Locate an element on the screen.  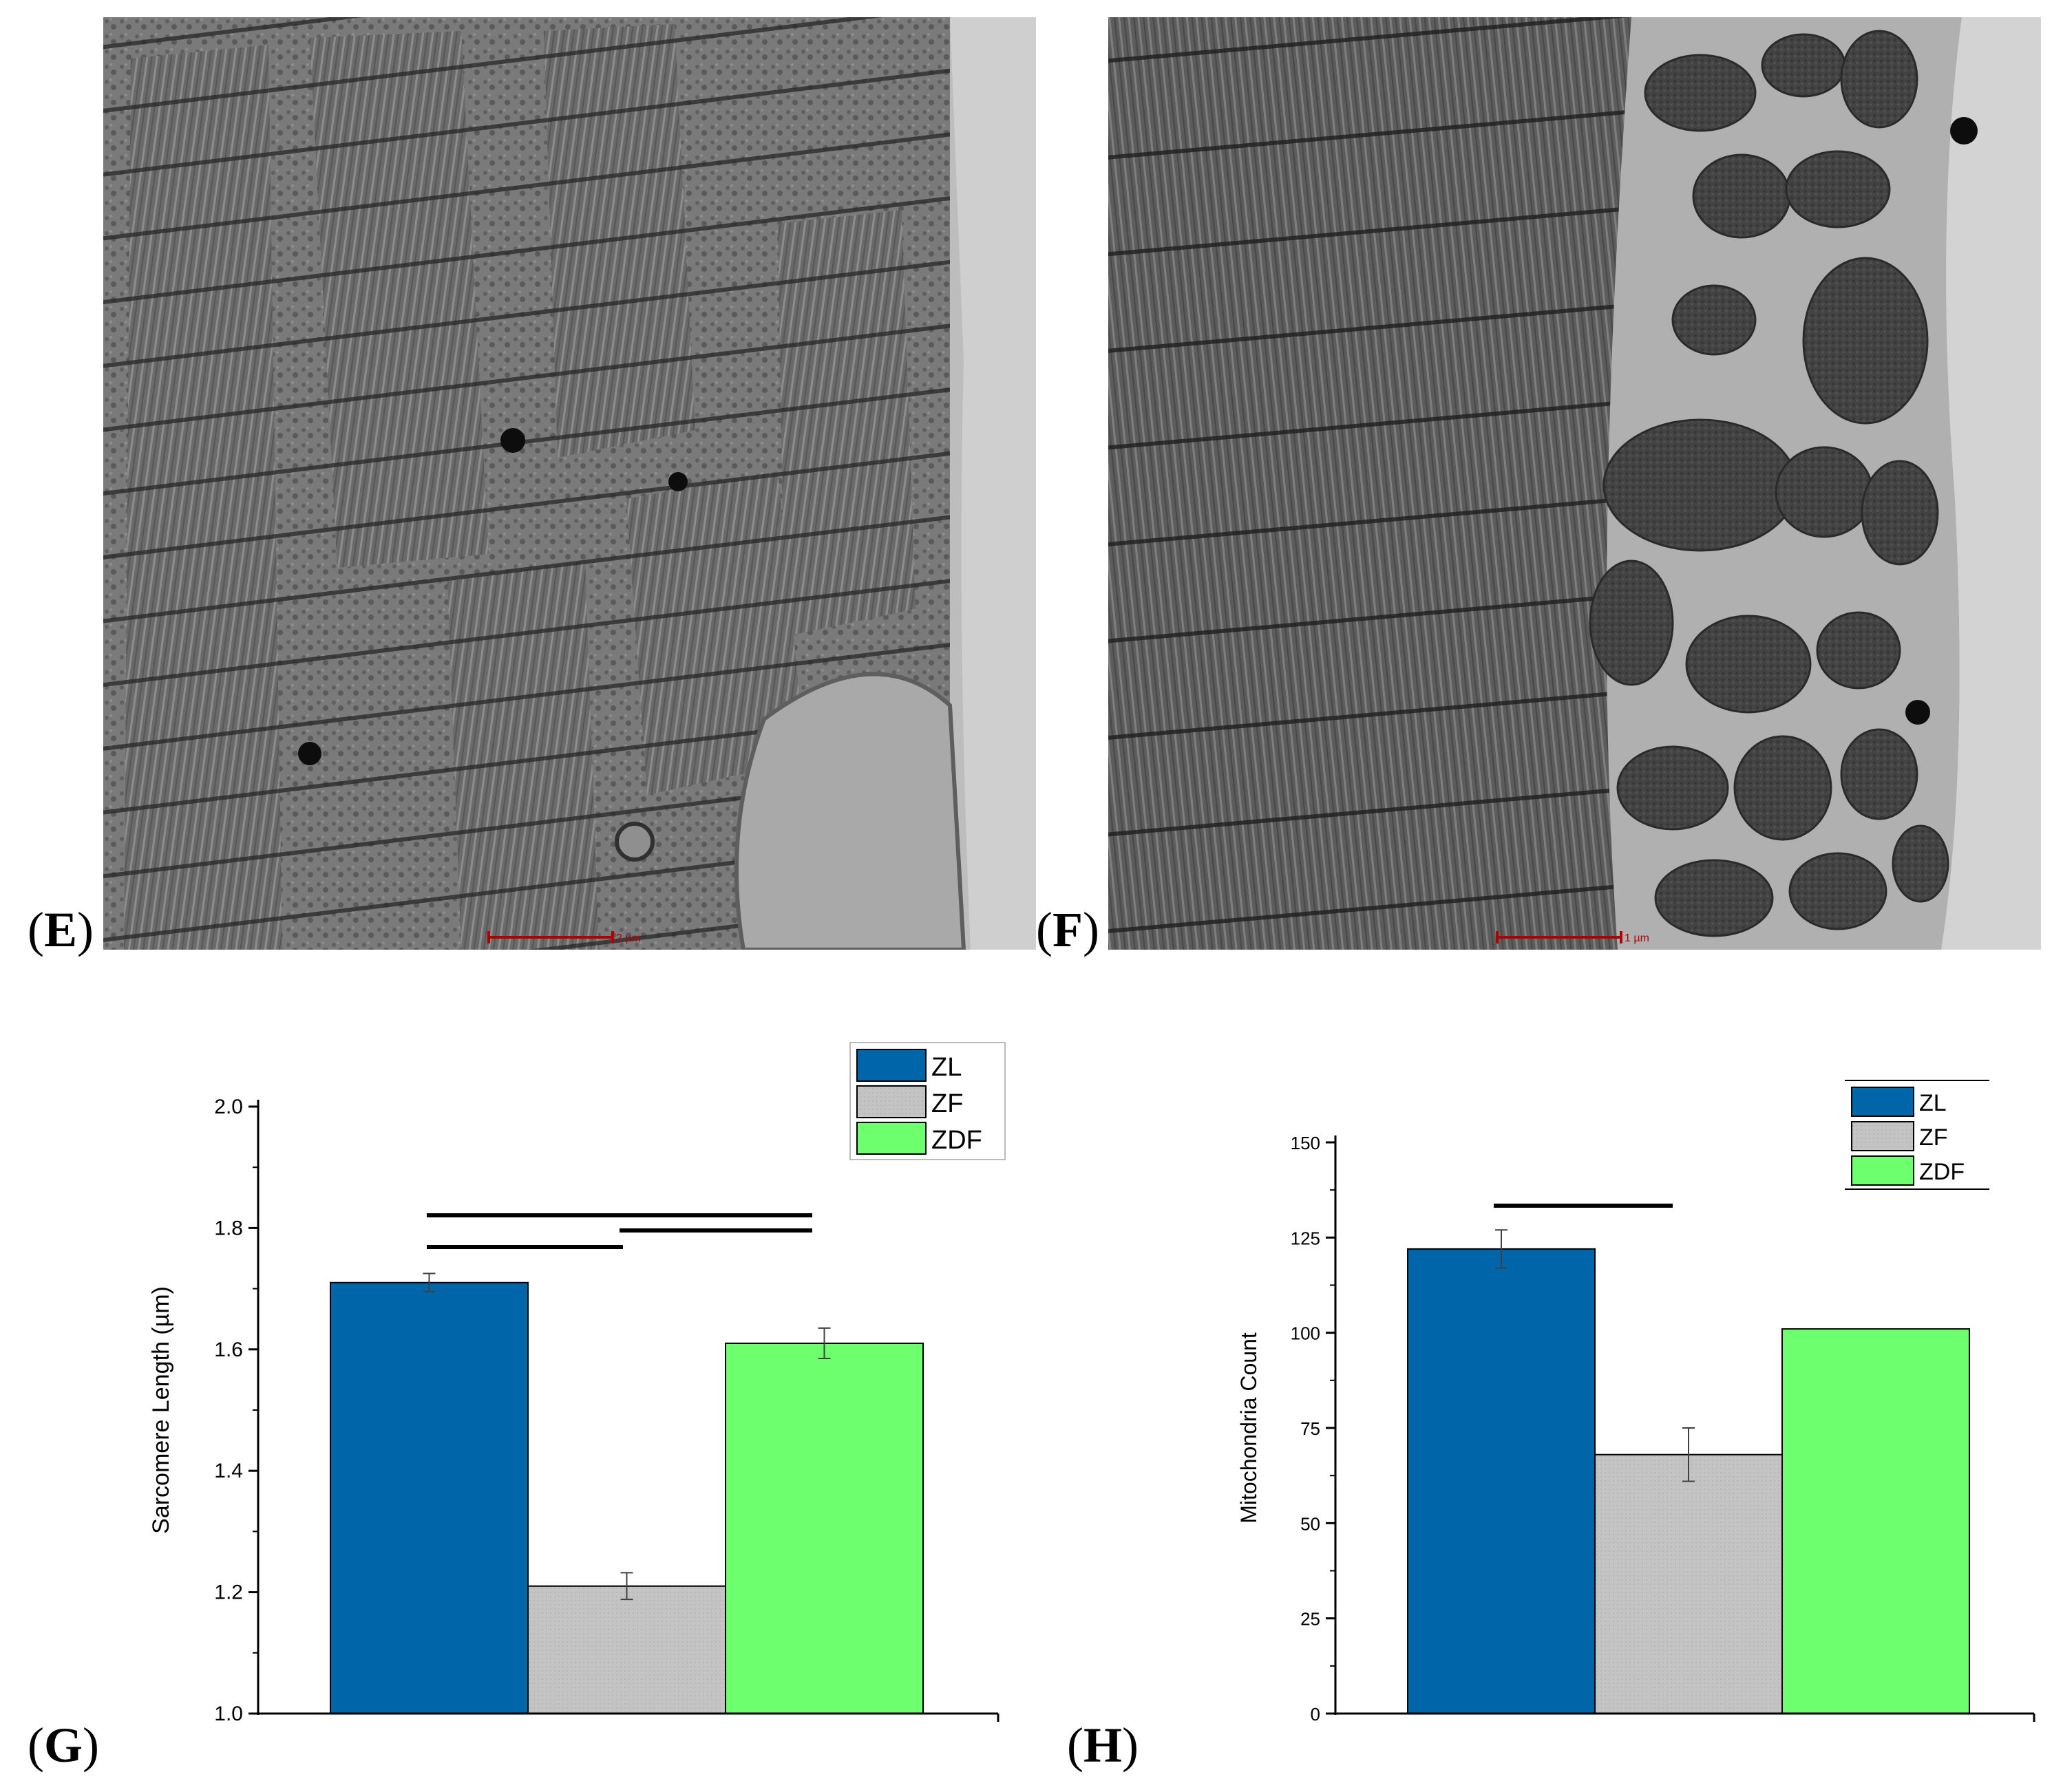
chart-h-legend: ZL ZF ZDF is located at coordinates (1917, 1135).